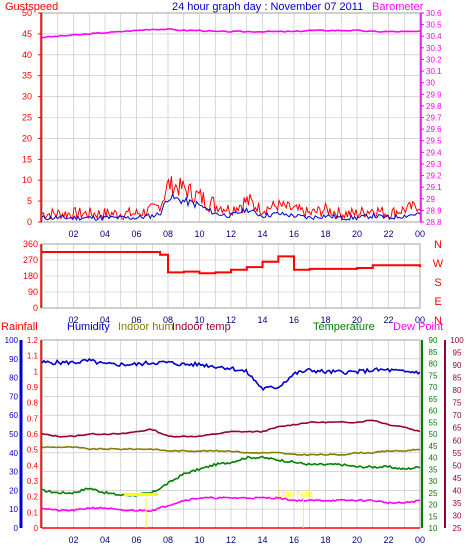 The height and width of the screenshot is (555, 469). I want to click on dewpoint-tick-label: 100, so click(457, 340).